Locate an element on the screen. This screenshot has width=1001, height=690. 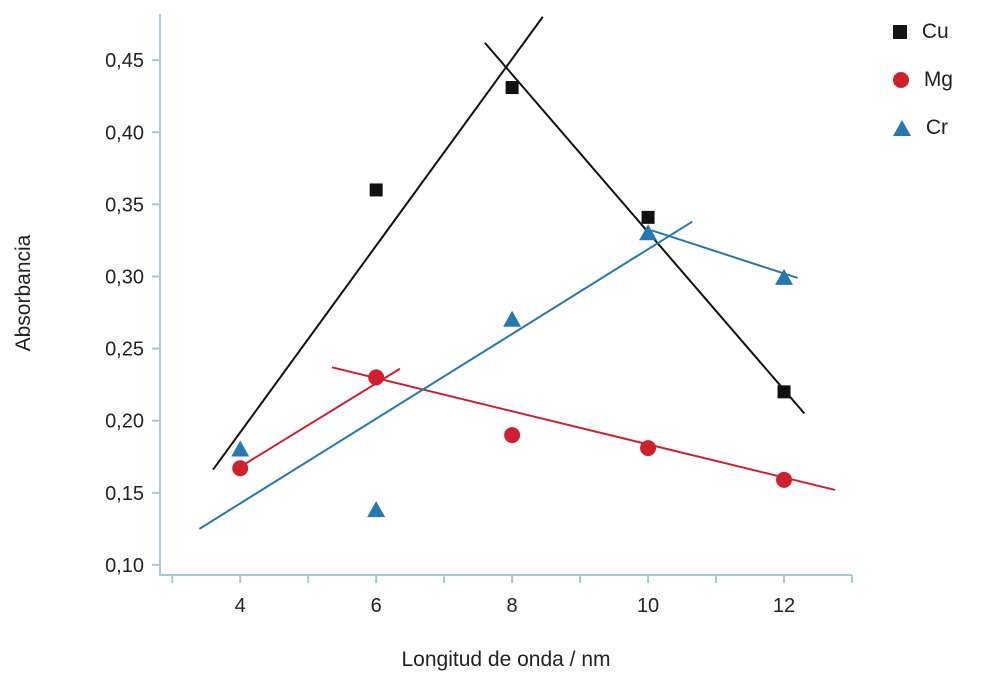
x-axis-title: Longitud de onda / nm is located at coordinates (506, 659).